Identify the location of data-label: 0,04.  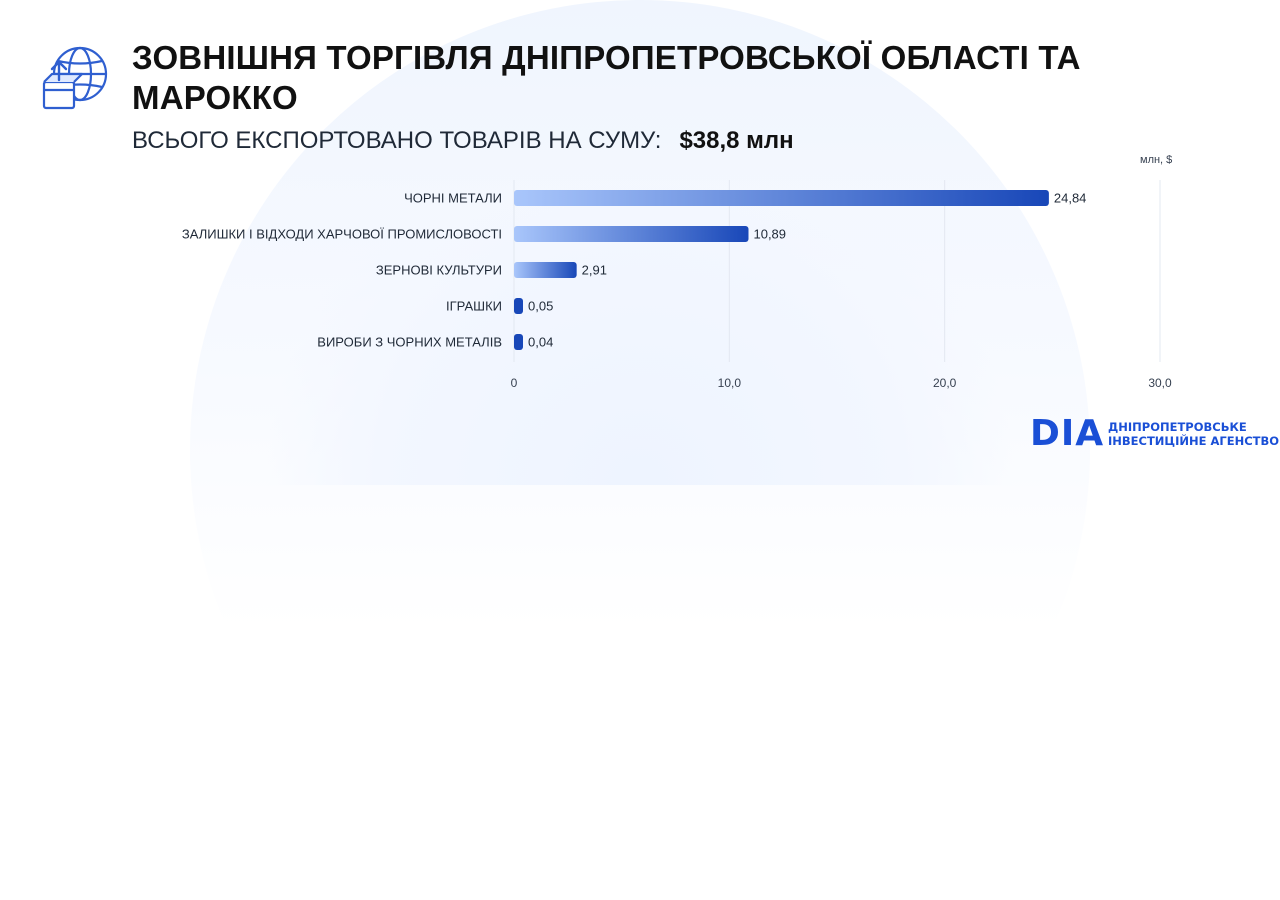
(540, 342).